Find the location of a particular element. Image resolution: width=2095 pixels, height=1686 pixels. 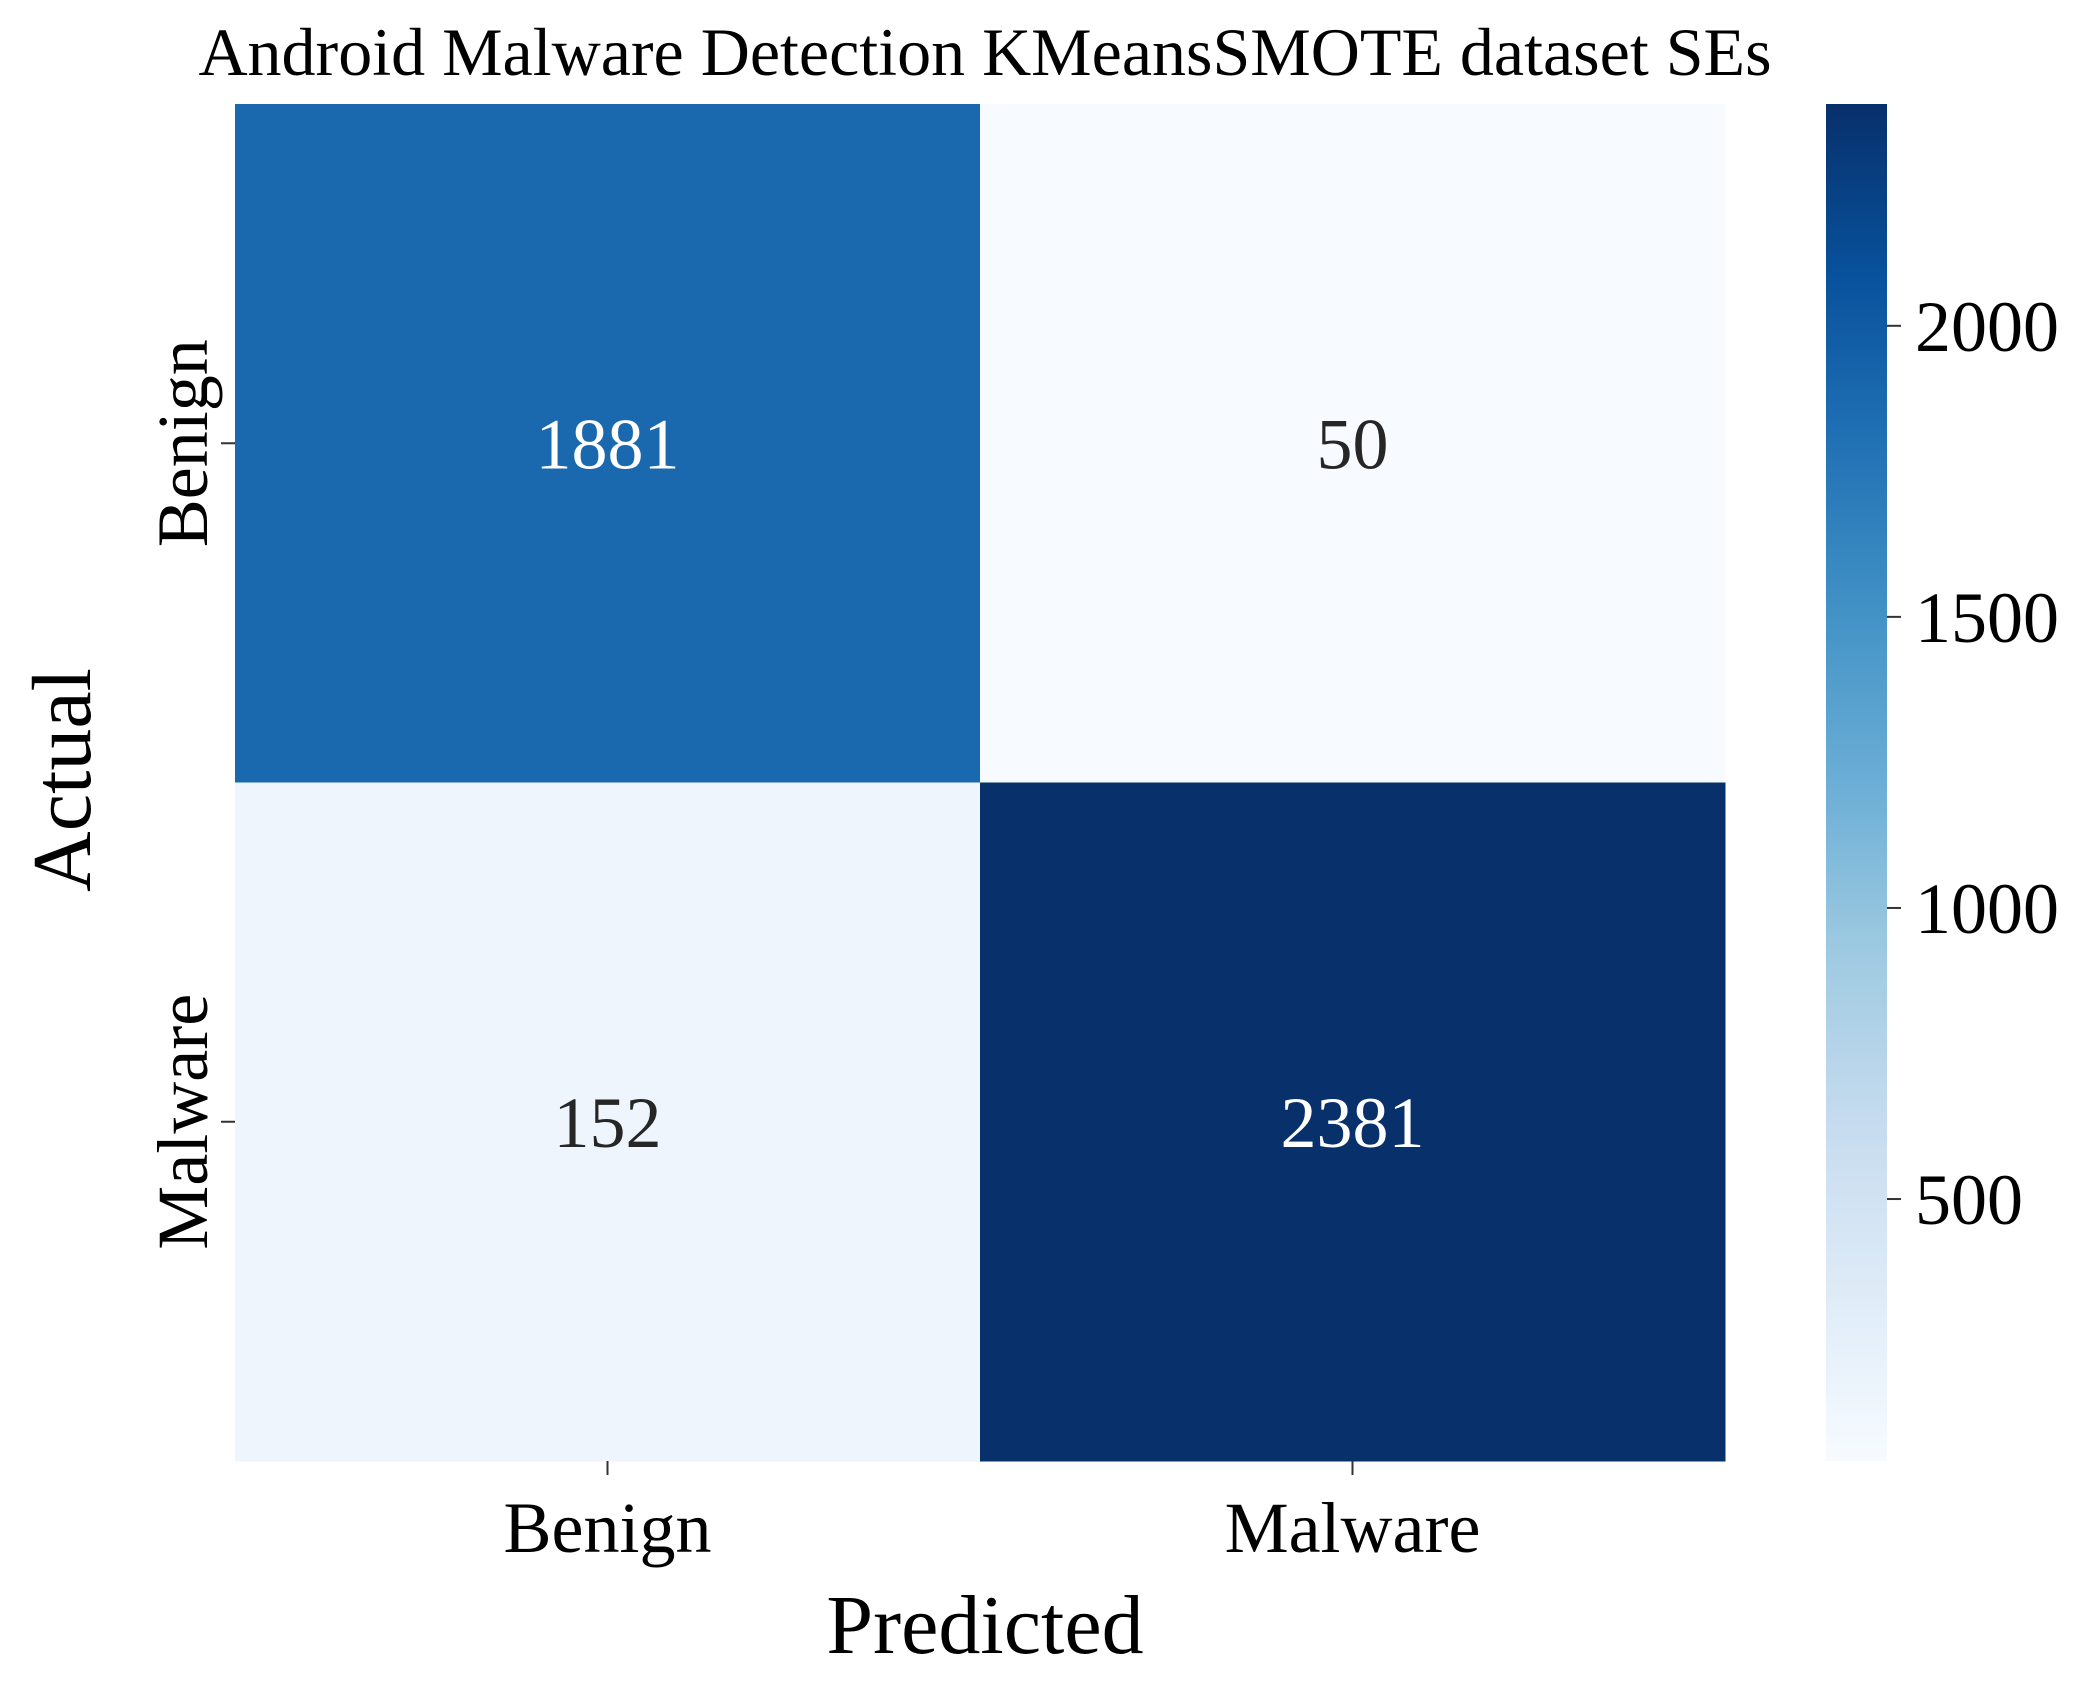

cell-value-label: 2381 is located at coordinates (1353, 1123).